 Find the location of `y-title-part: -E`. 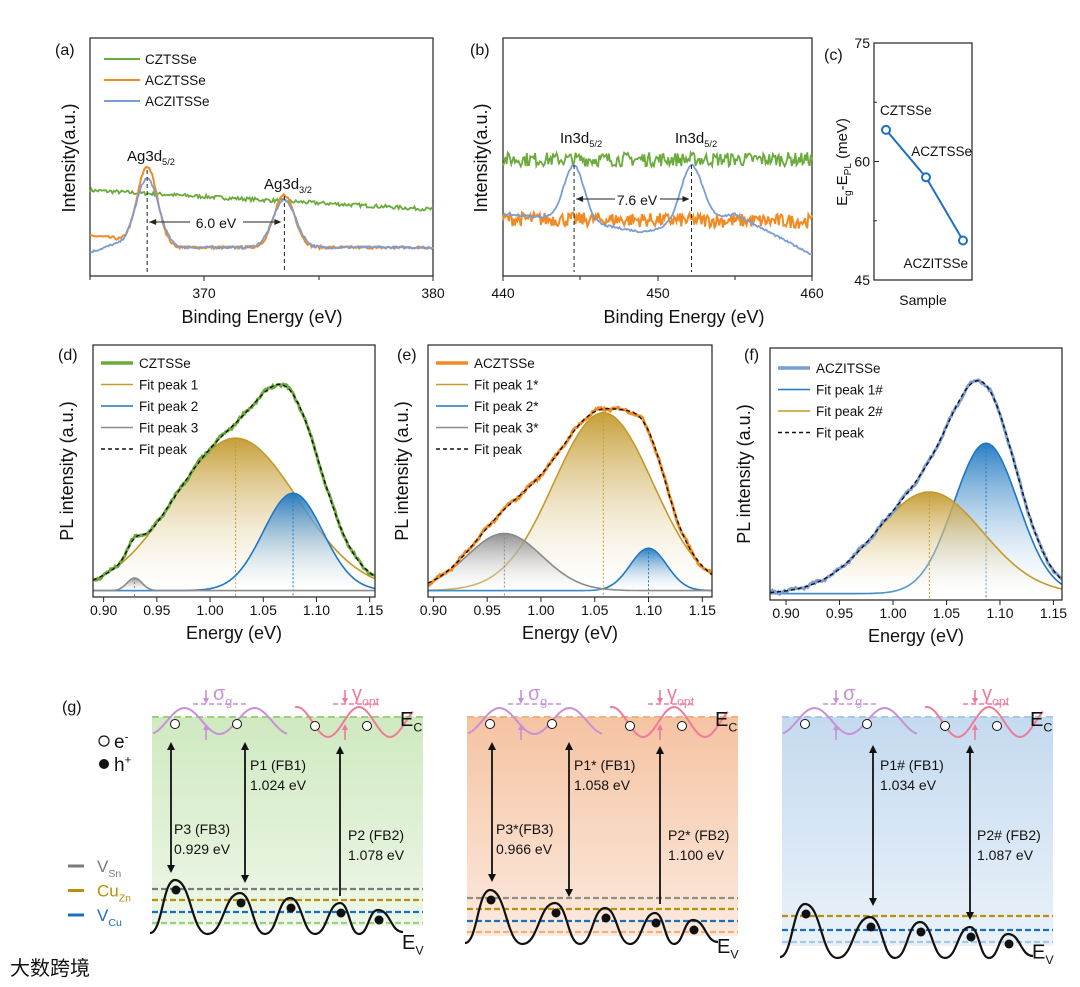

y-title-part: -E is located at coordinates (842, 182).